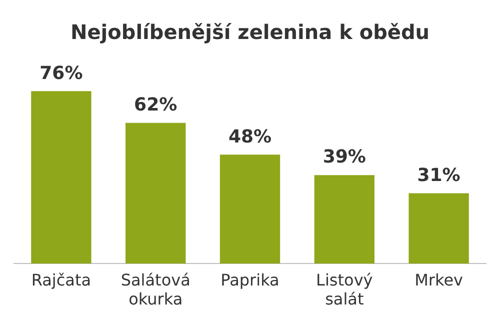  I want to click on data-label: 48%, so click(250, 137).